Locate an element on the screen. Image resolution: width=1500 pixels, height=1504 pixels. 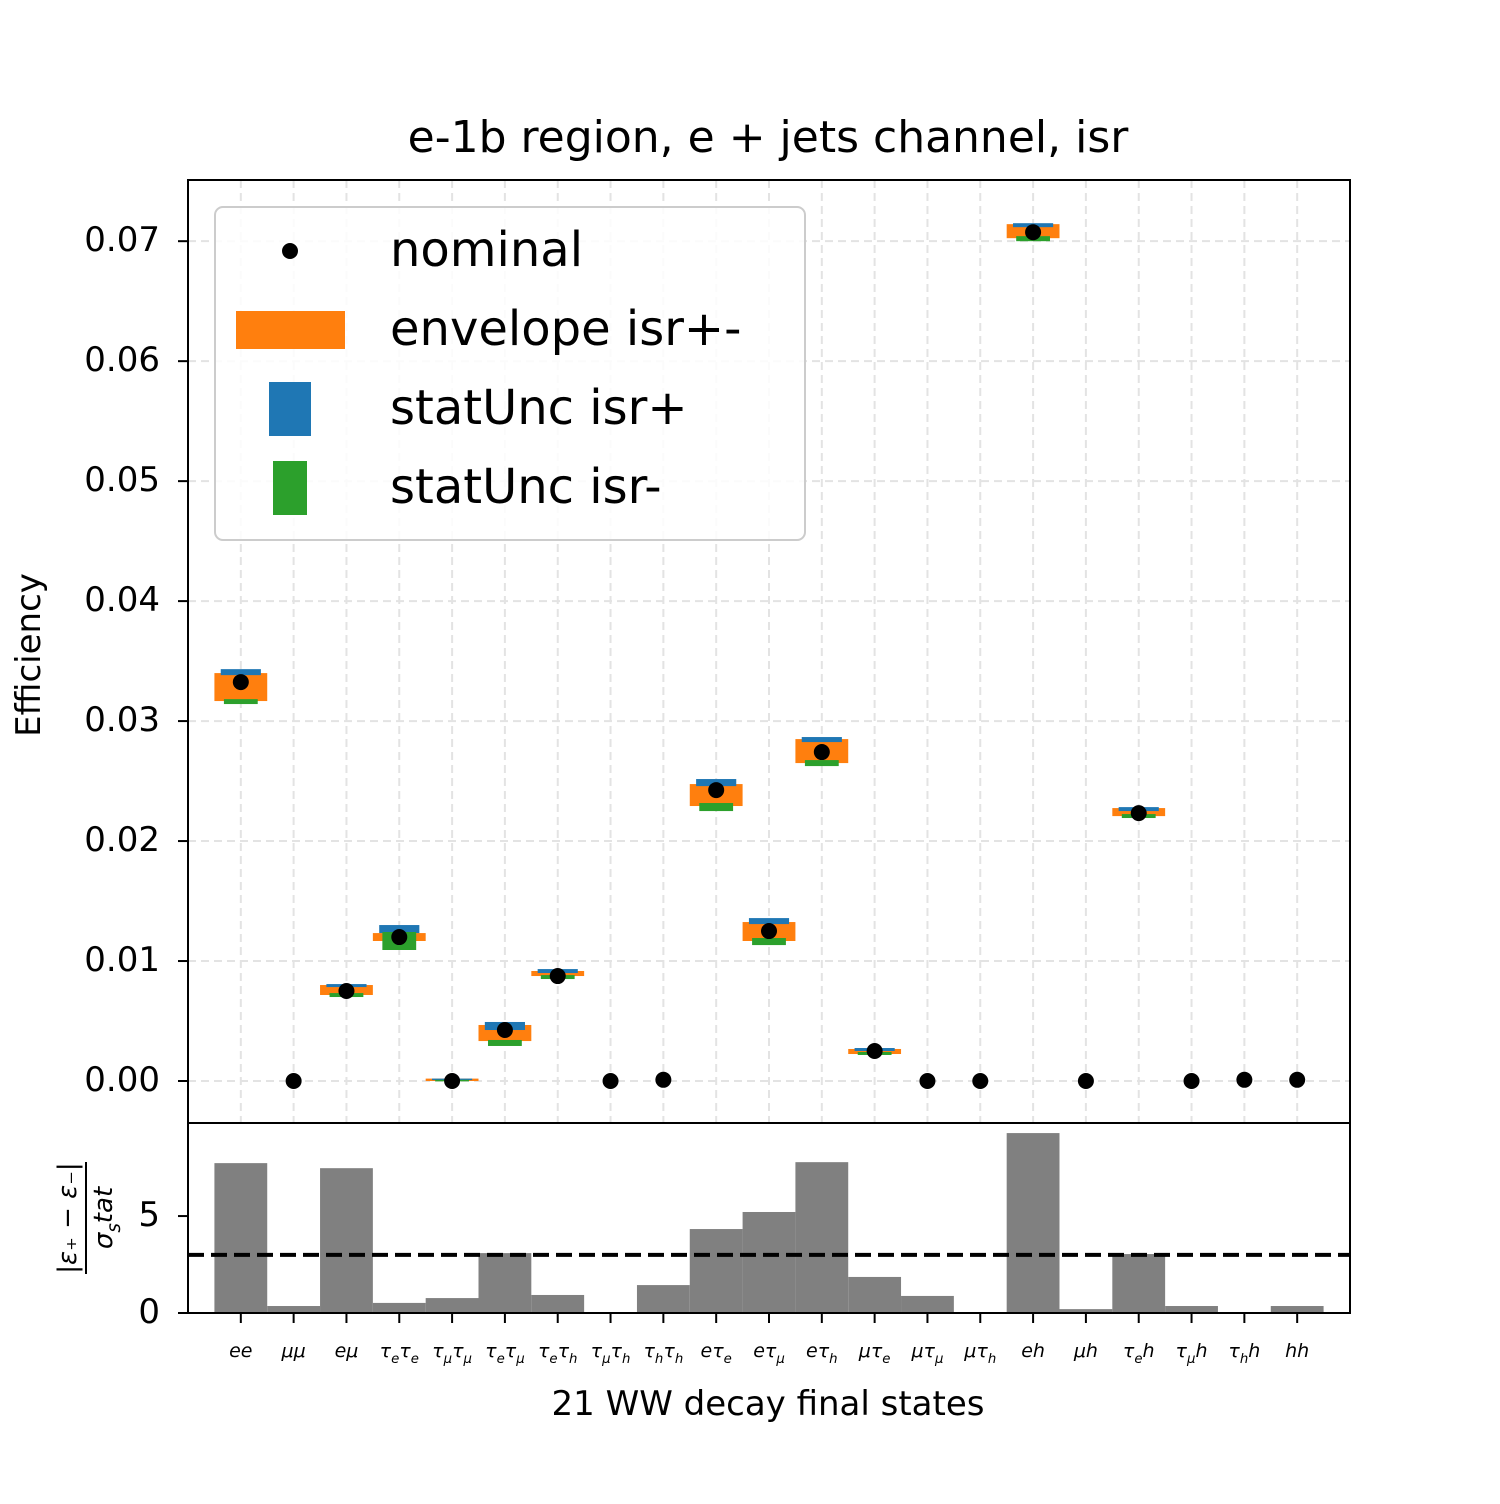
x-tick-label: τhh is located at coordinates (1244, 1353).